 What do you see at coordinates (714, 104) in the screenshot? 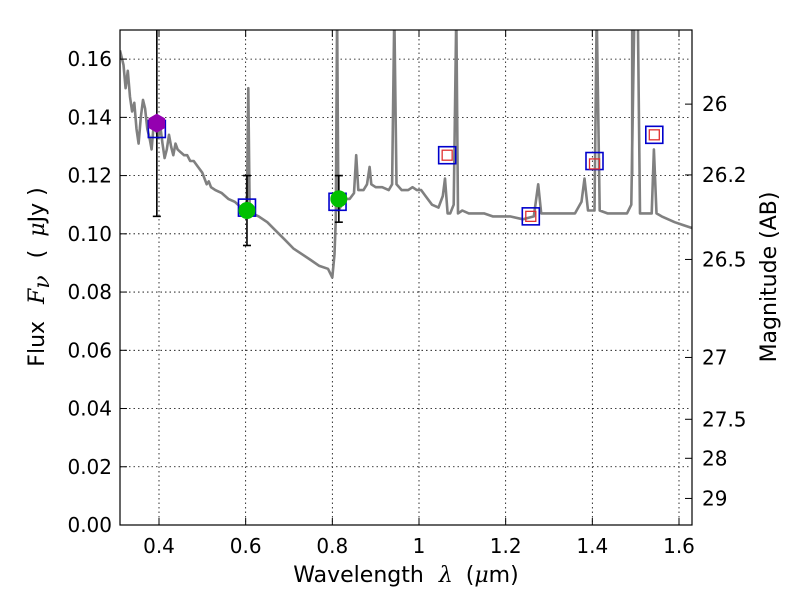
I see `y2-tick-label: 26` at bounding box center [714, 104].